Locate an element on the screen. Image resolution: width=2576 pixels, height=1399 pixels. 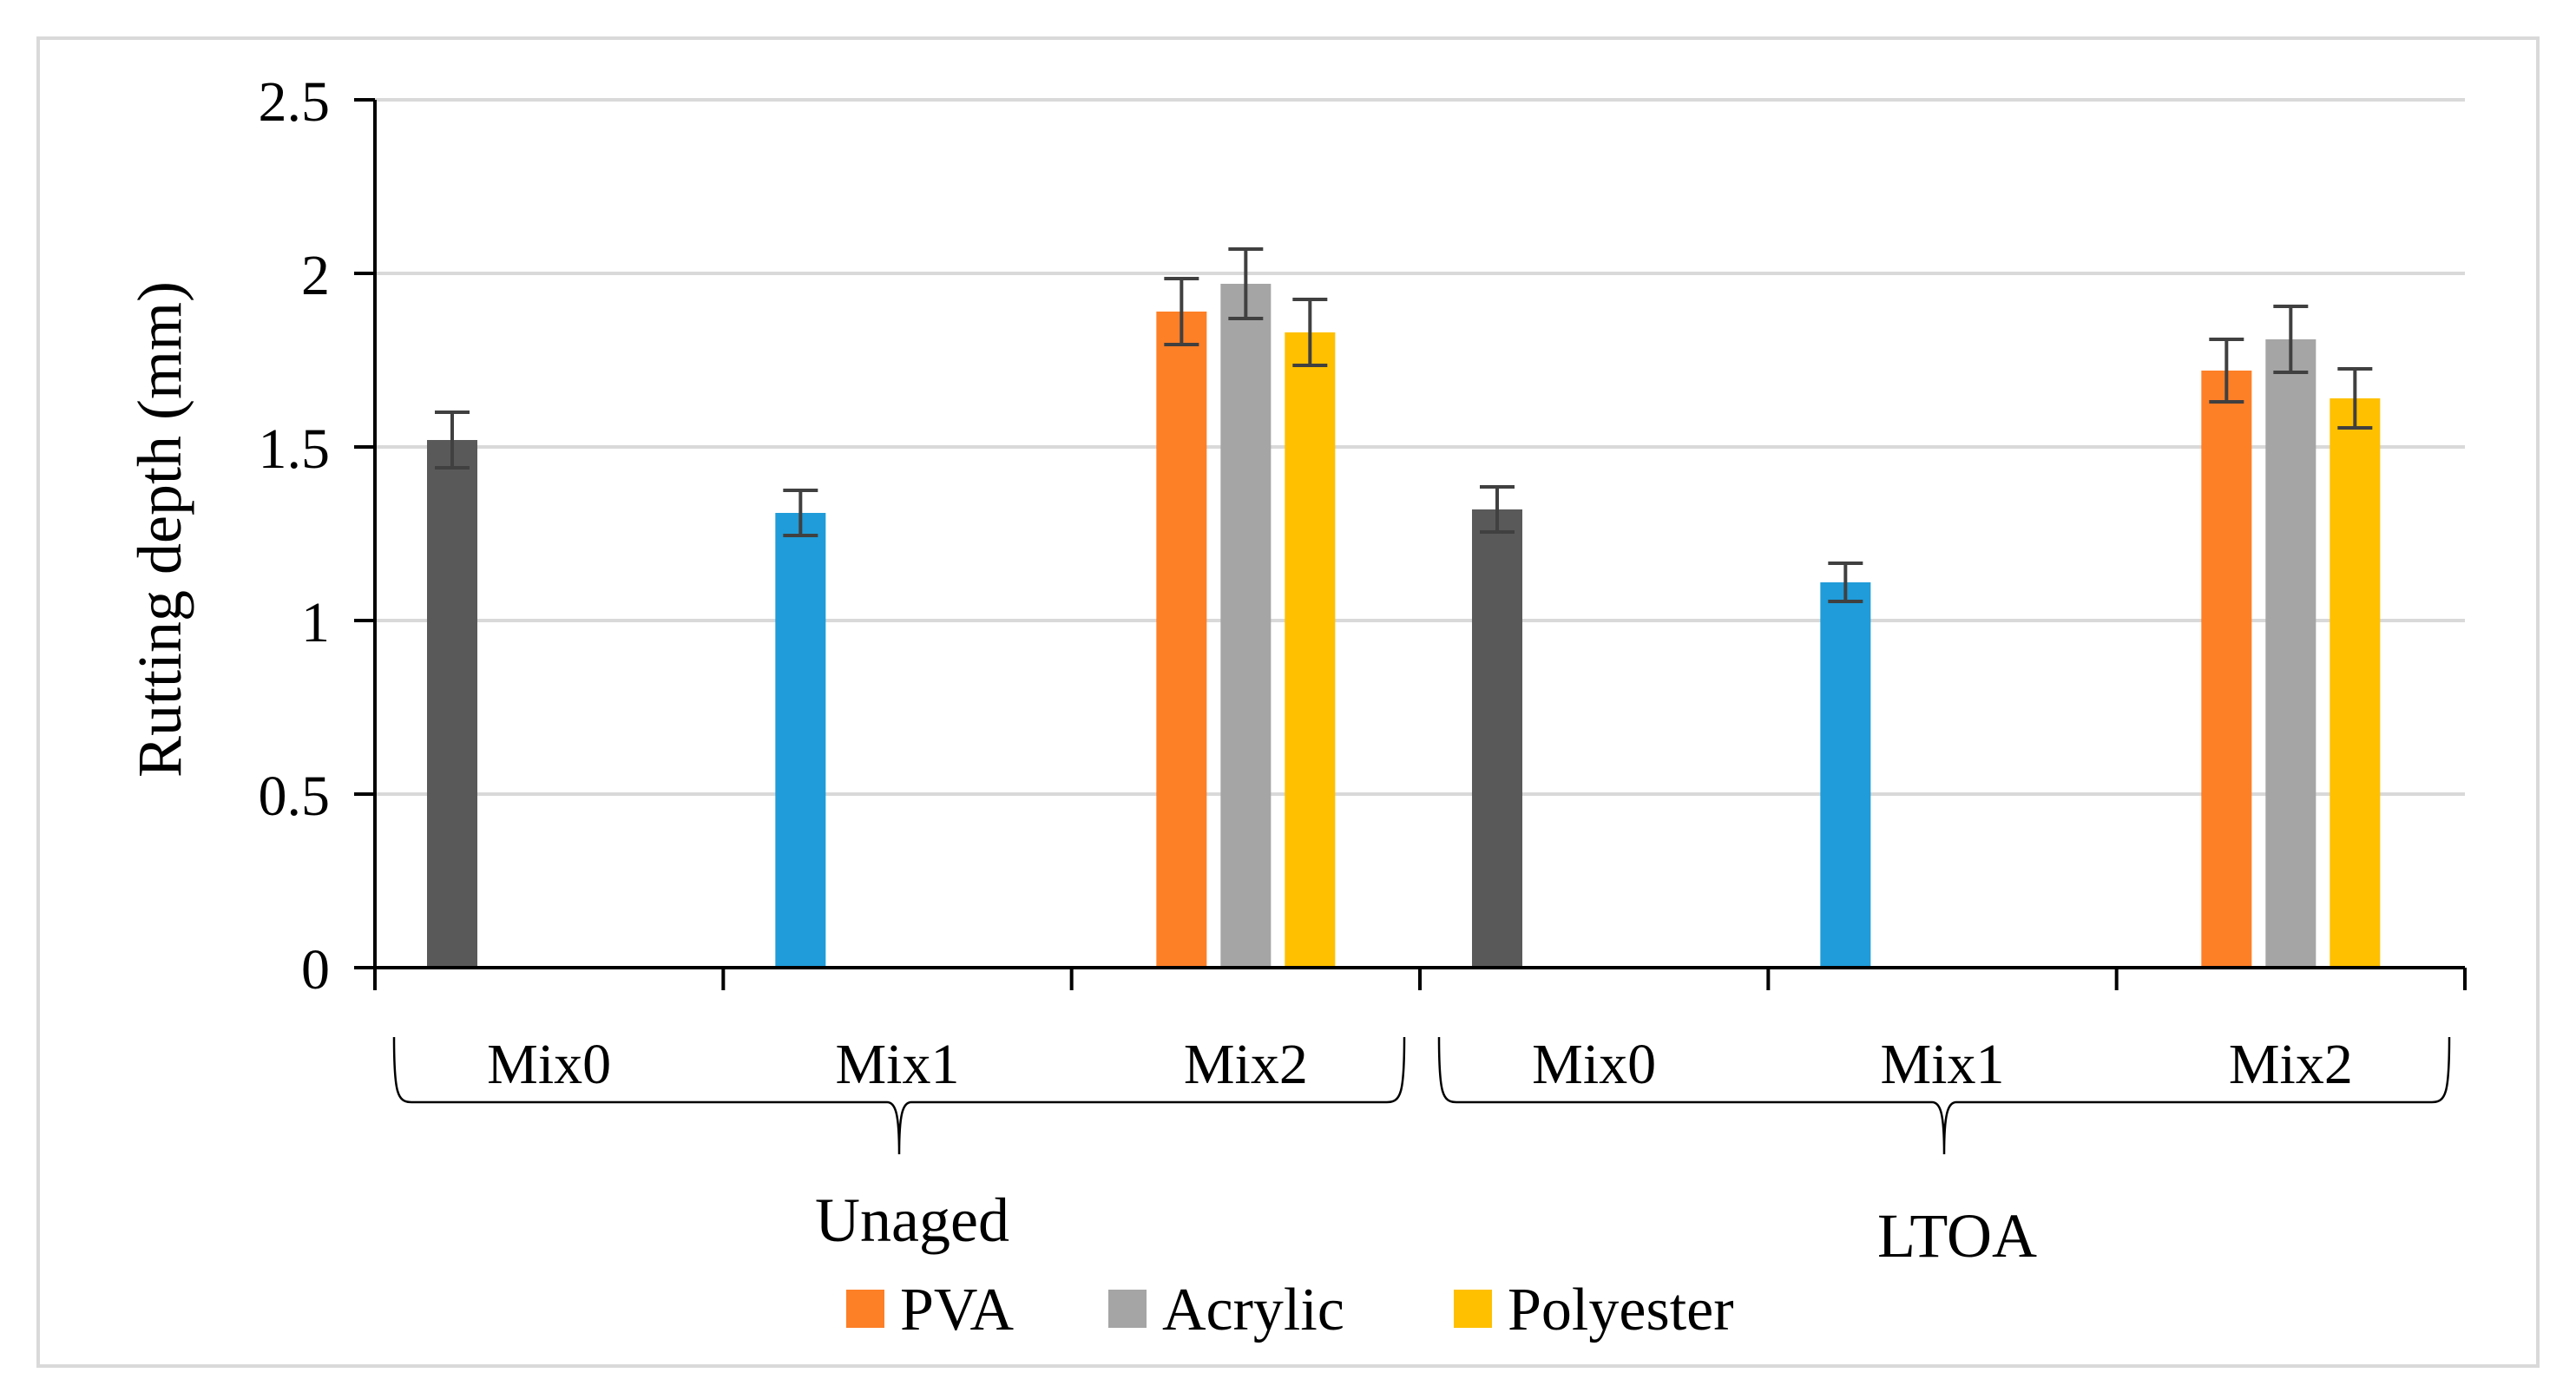
y-tick-label: 1 is located at coordinates (315, 623).